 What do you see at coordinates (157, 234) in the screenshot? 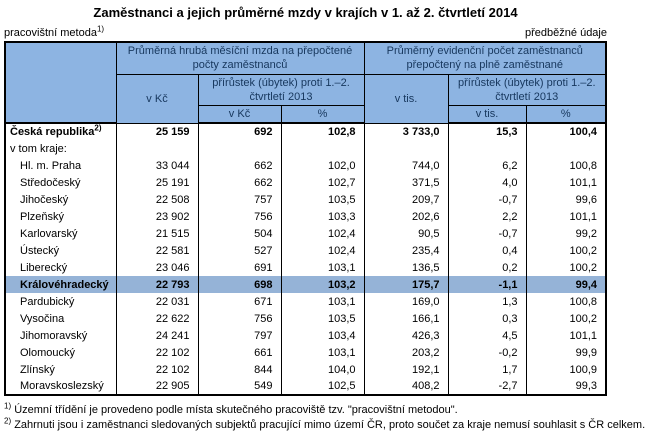
I see `value-cell: 21 515` at bounding box center [157, 234].